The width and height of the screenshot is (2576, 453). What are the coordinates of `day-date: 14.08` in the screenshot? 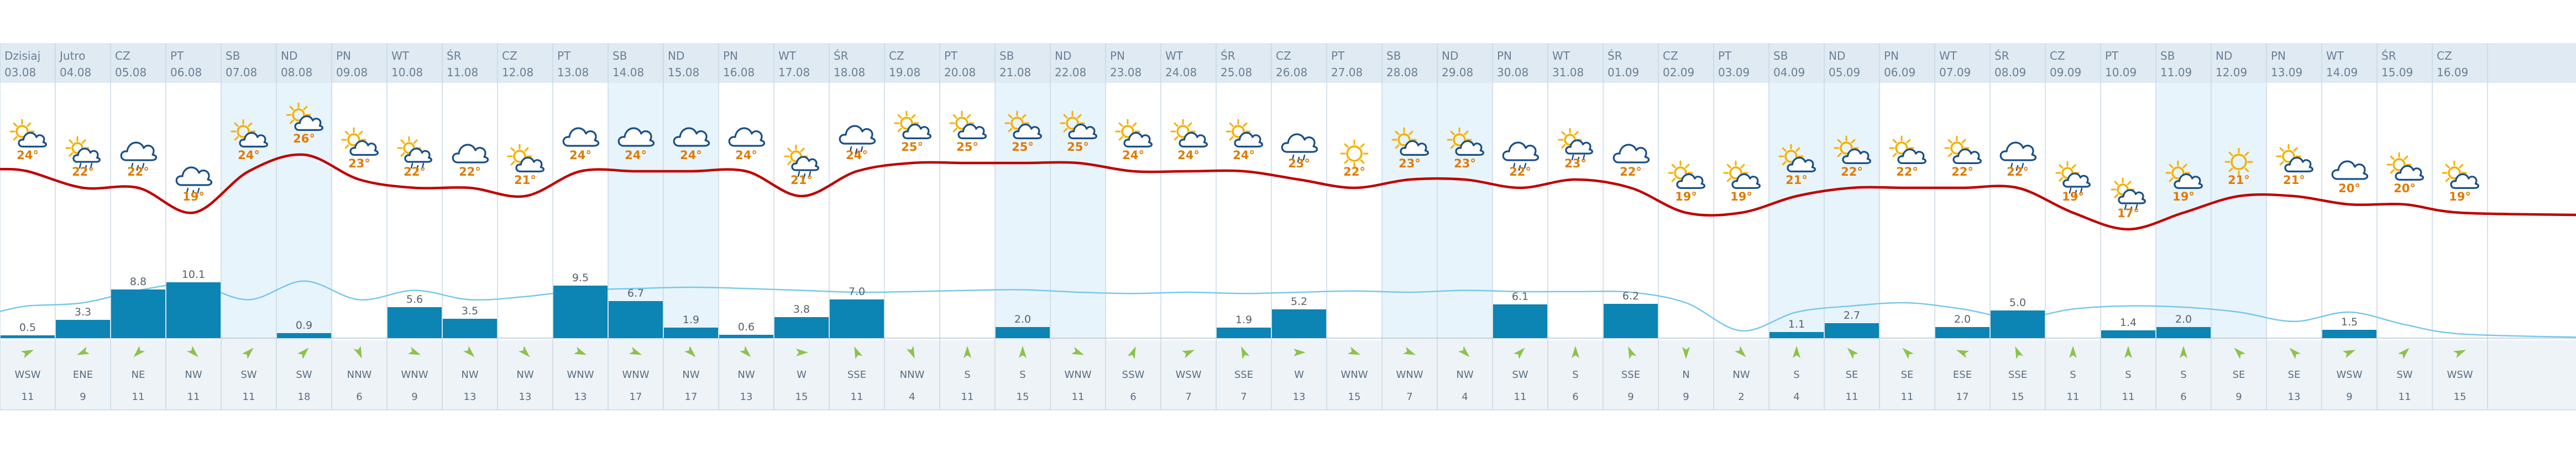 It's located at (628, 73).